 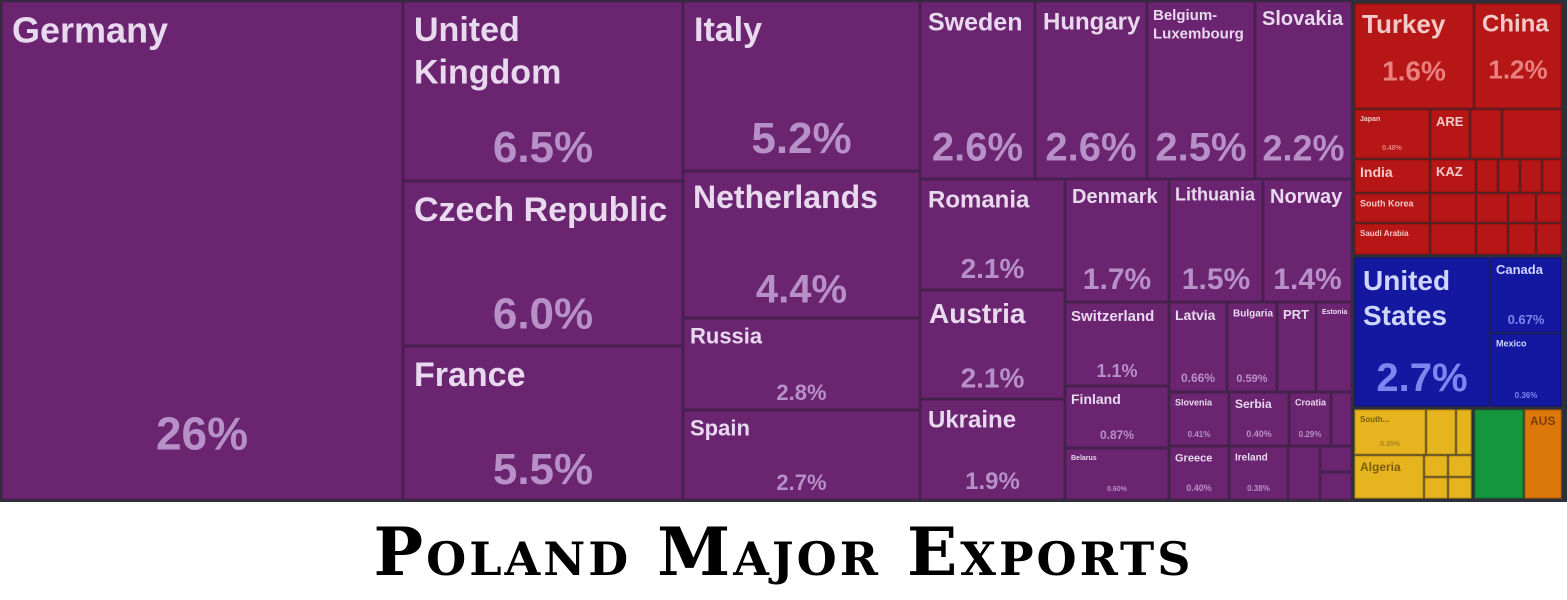 What do you see at coordinates (1450, 121) in the screenshot?
I see `treemap-label-are: ARE` at bounding box center [1450, 121].